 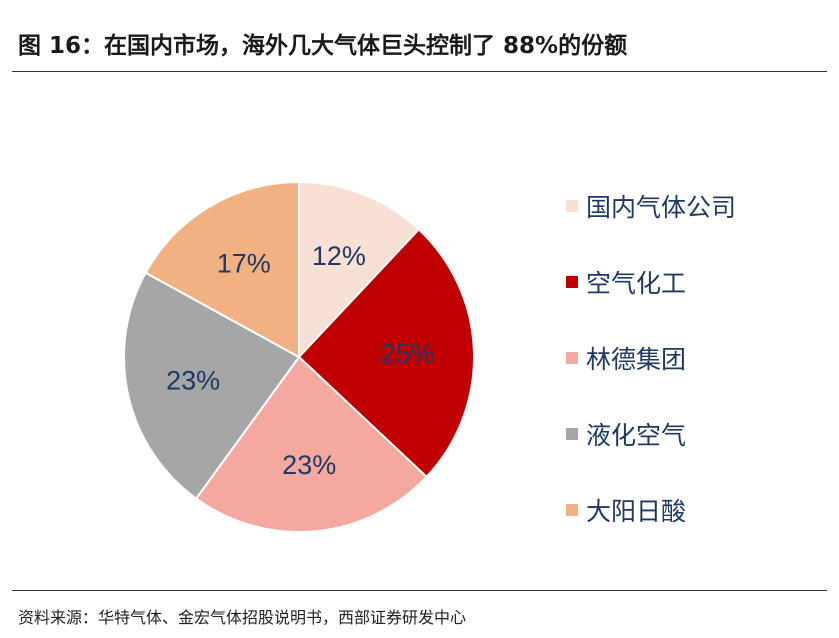 What do you see at coordinates (419, 71) in the screenshot?
I see `title-divider` at bounding box center [419, 71].